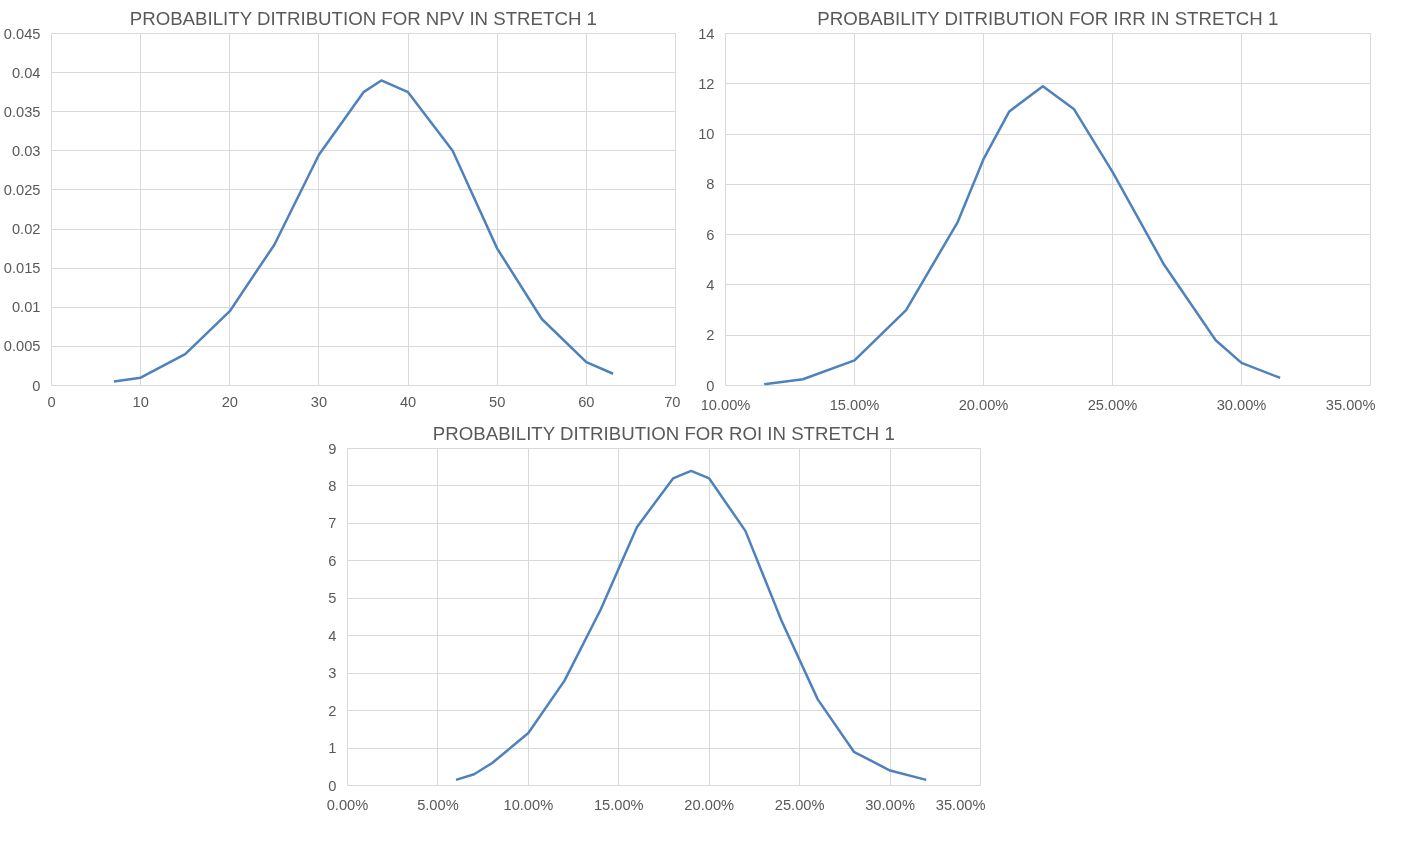 The height and width of the screenshot is (860, 1403). I want to click on x-tick-label: 0, so click(51, 401).